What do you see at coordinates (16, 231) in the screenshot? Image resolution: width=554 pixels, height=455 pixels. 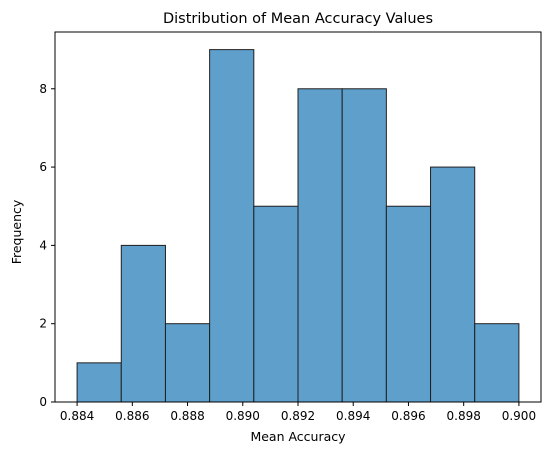 I see `y-axis-label: Frequency` at bounding box center [16, 231].